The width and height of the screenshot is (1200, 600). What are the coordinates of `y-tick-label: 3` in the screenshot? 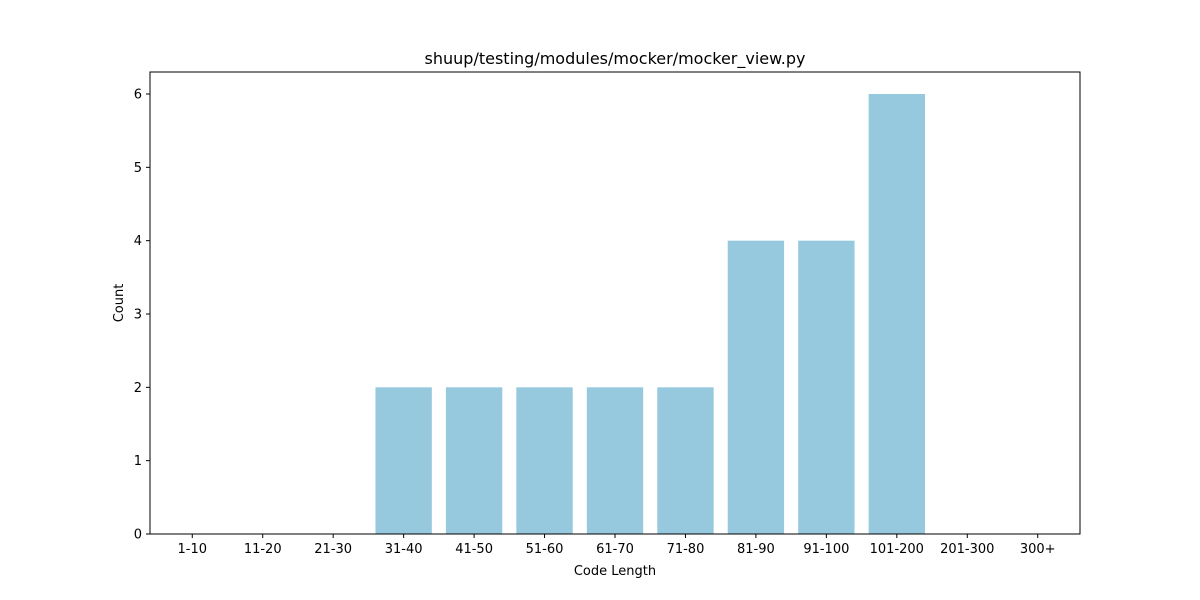 It's located at (138, 315).